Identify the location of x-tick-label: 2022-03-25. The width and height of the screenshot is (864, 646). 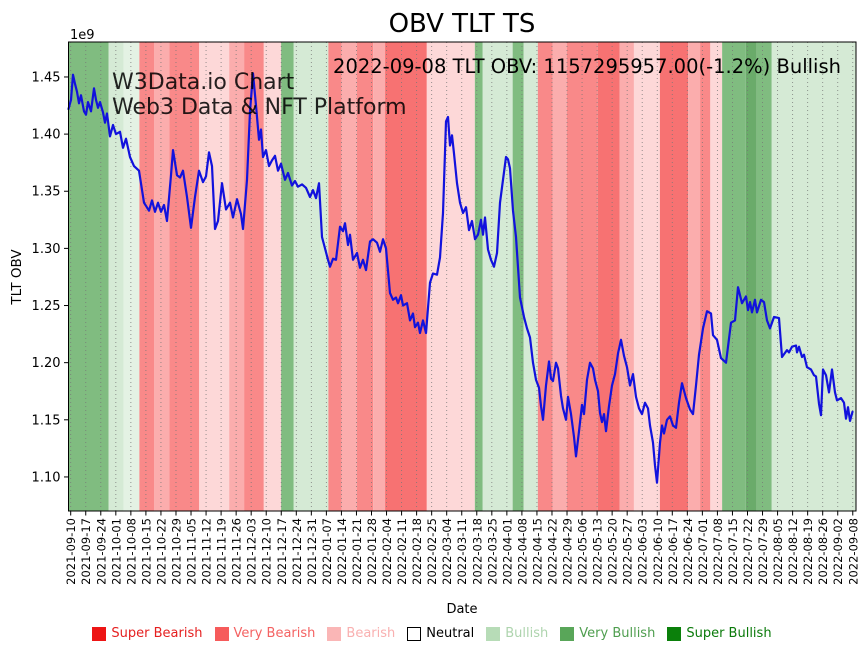
(492, 551).